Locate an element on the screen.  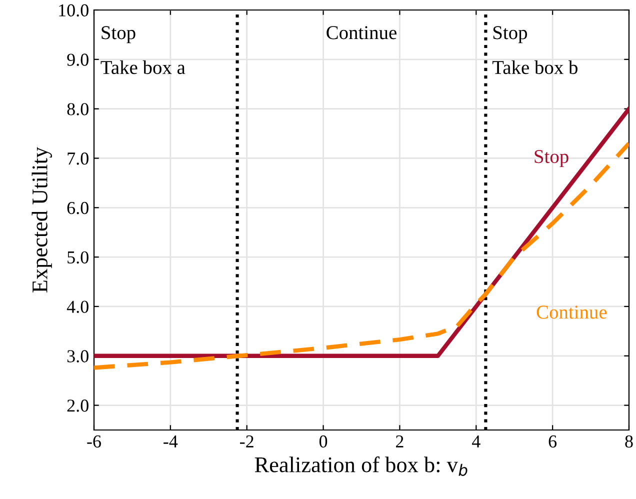
y-tick-label: 10.0 is located at coordinates (73, 10).